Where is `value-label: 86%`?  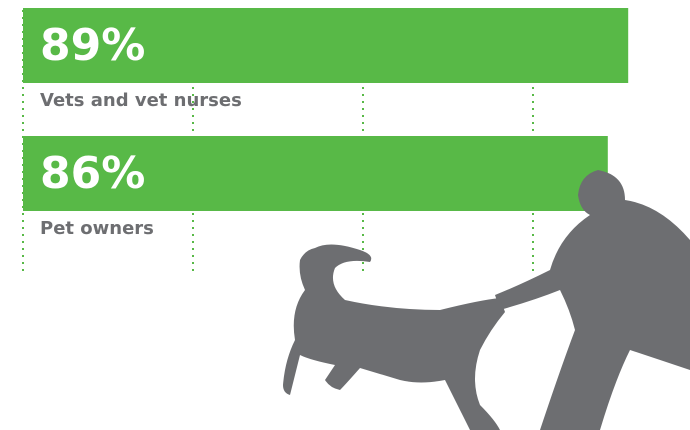
value-label: 86% is located at coordinates (92, 173).